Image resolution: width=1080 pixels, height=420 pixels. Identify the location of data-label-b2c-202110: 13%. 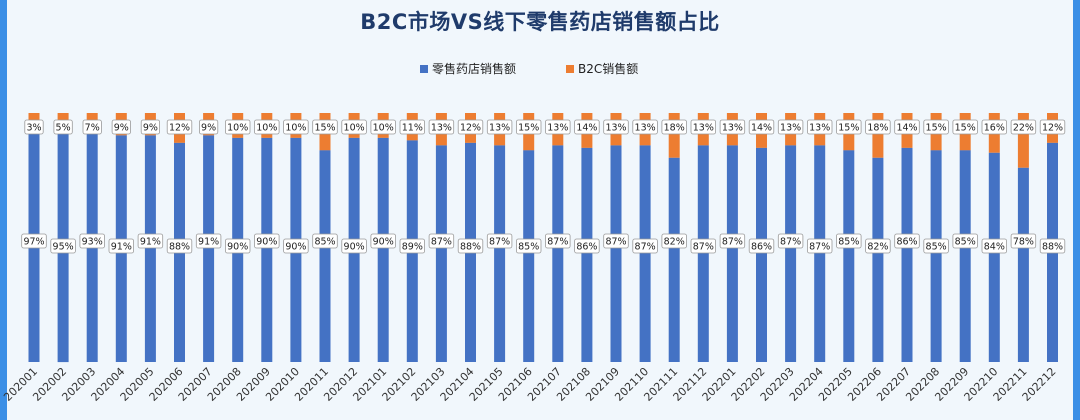
(645, 128).